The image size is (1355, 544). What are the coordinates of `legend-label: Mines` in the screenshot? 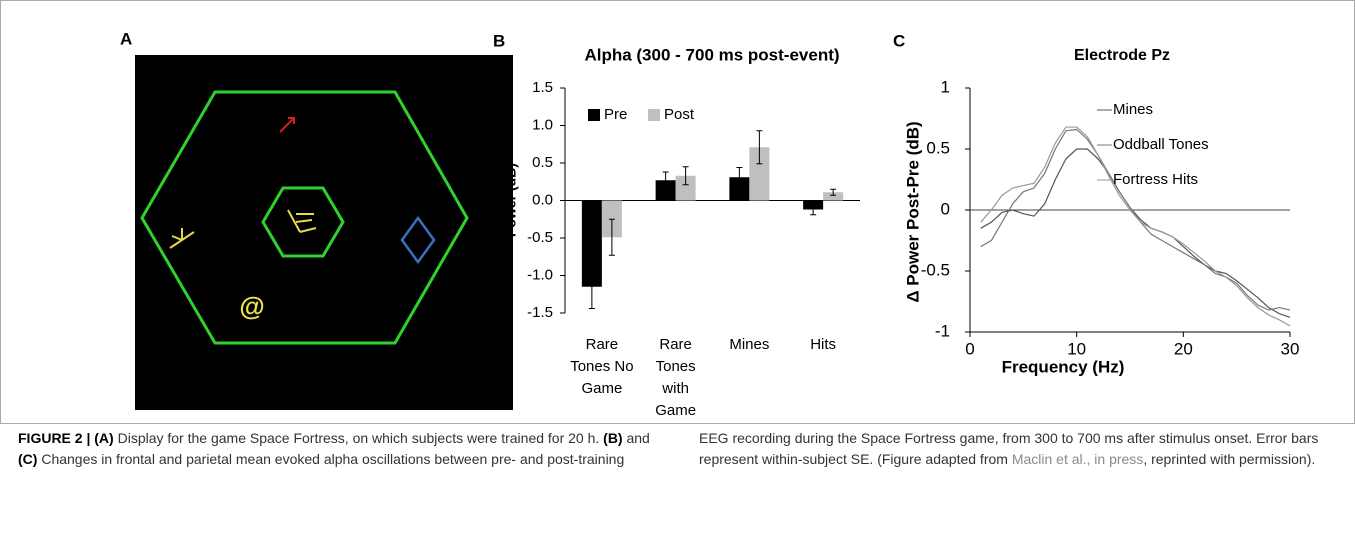 It's located at (1133, 109).